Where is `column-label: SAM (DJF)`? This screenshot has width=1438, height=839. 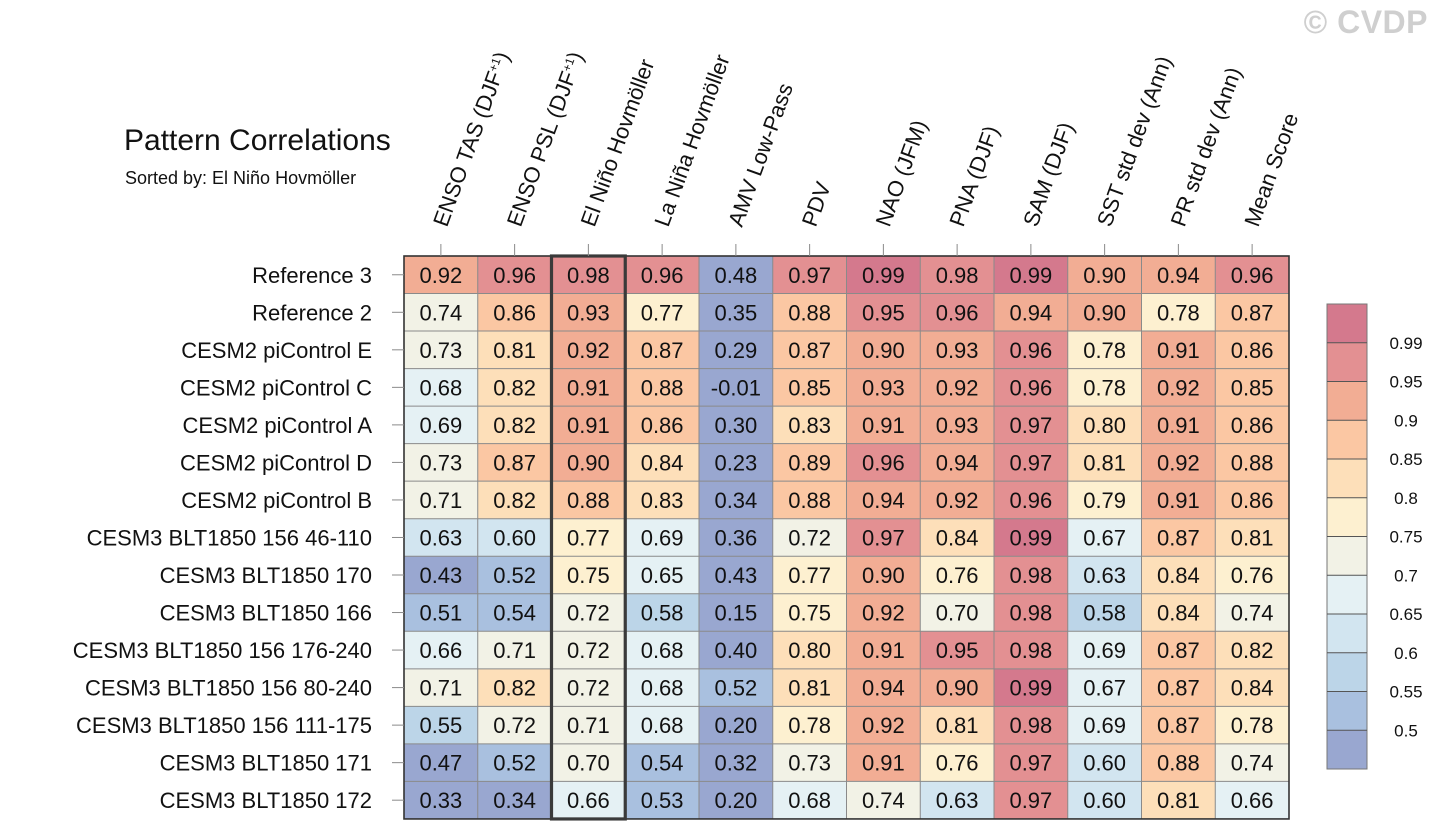
column-label: SAM (DJF) is located at coordinates (1048, 174).